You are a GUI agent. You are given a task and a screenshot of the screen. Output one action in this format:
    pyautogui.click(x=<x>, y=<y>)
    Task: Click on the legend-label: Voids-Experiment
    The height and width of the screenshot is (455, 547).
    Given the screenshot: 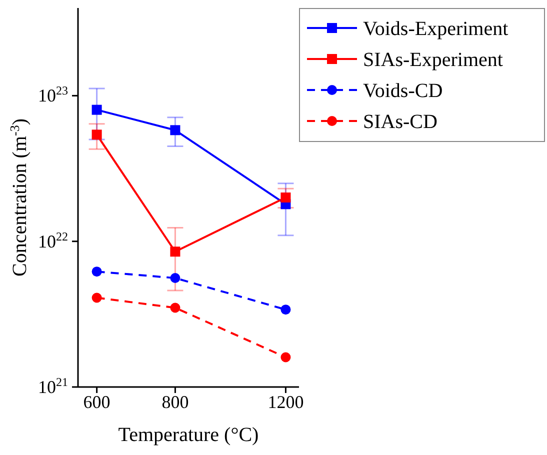 What is the action you would take?
    pyautogui.click(x=436, y=29)
    